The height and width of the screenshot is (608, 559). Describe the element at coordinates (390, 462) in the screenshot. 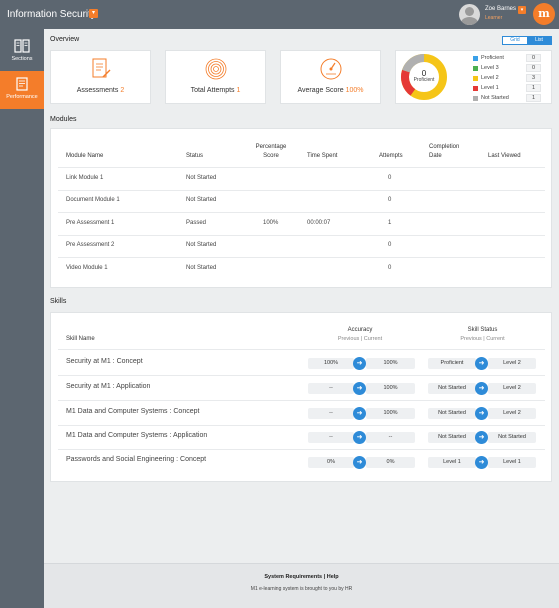

I see `accuracy-current: 0%` at that location.